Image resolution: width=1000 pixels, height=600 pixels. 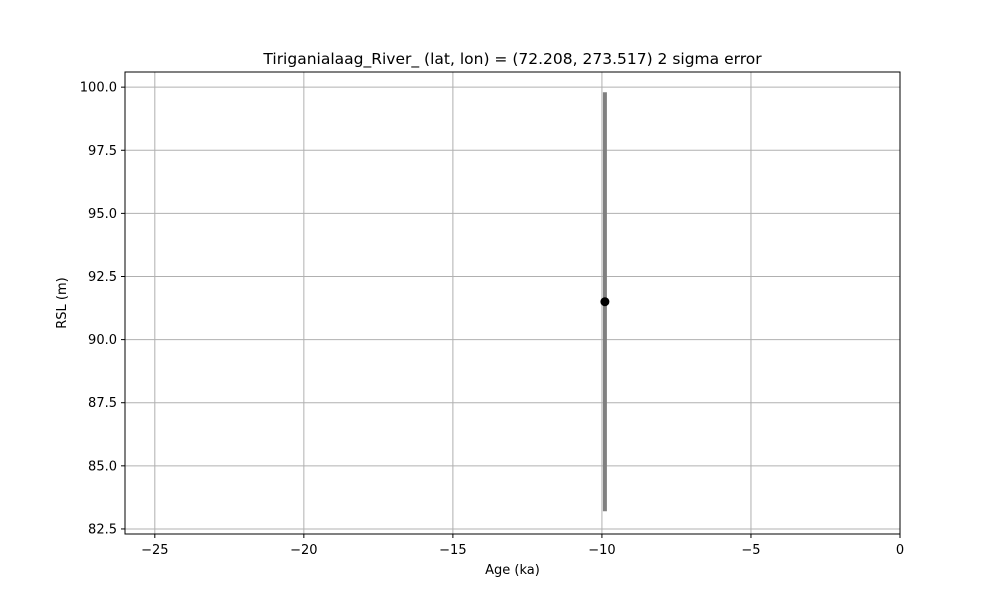 I want to click on x-tick-label: −25, so click(x=154, y=550).